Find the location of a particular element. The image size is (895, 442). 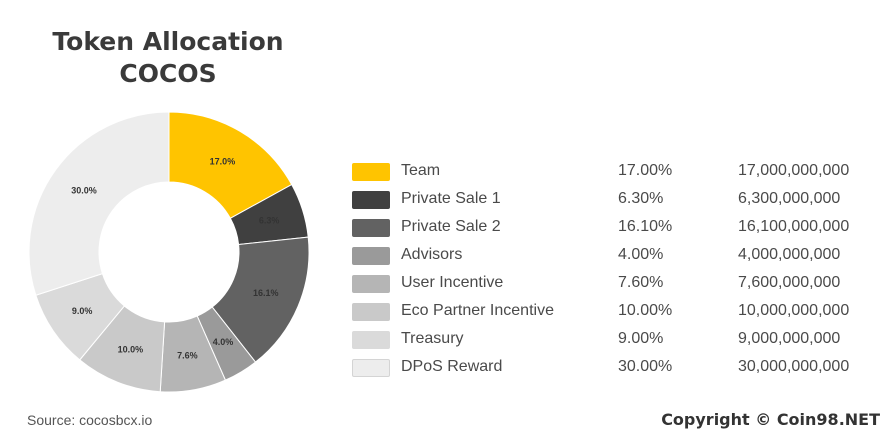

legend-row-user-incentive: User Incentive 7.60% 7,600,000,000 is located at coordinates (612, 286).